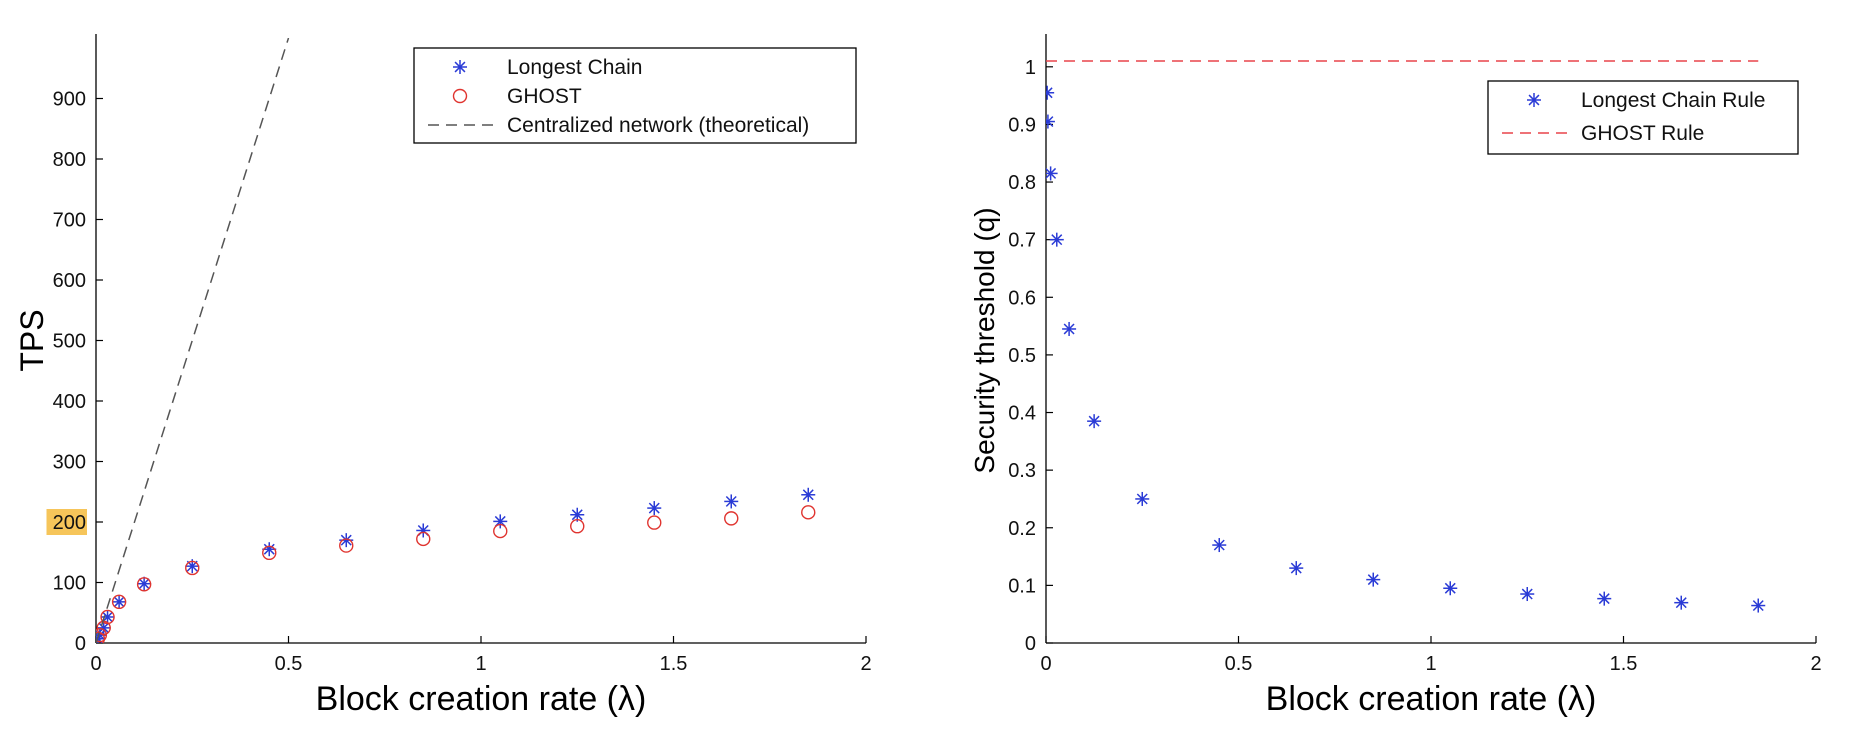 The image size is (1860, 730). Describe the element at coordinates (69, 584) in the screenshot. I see `y-tick-label: 100` at that location.